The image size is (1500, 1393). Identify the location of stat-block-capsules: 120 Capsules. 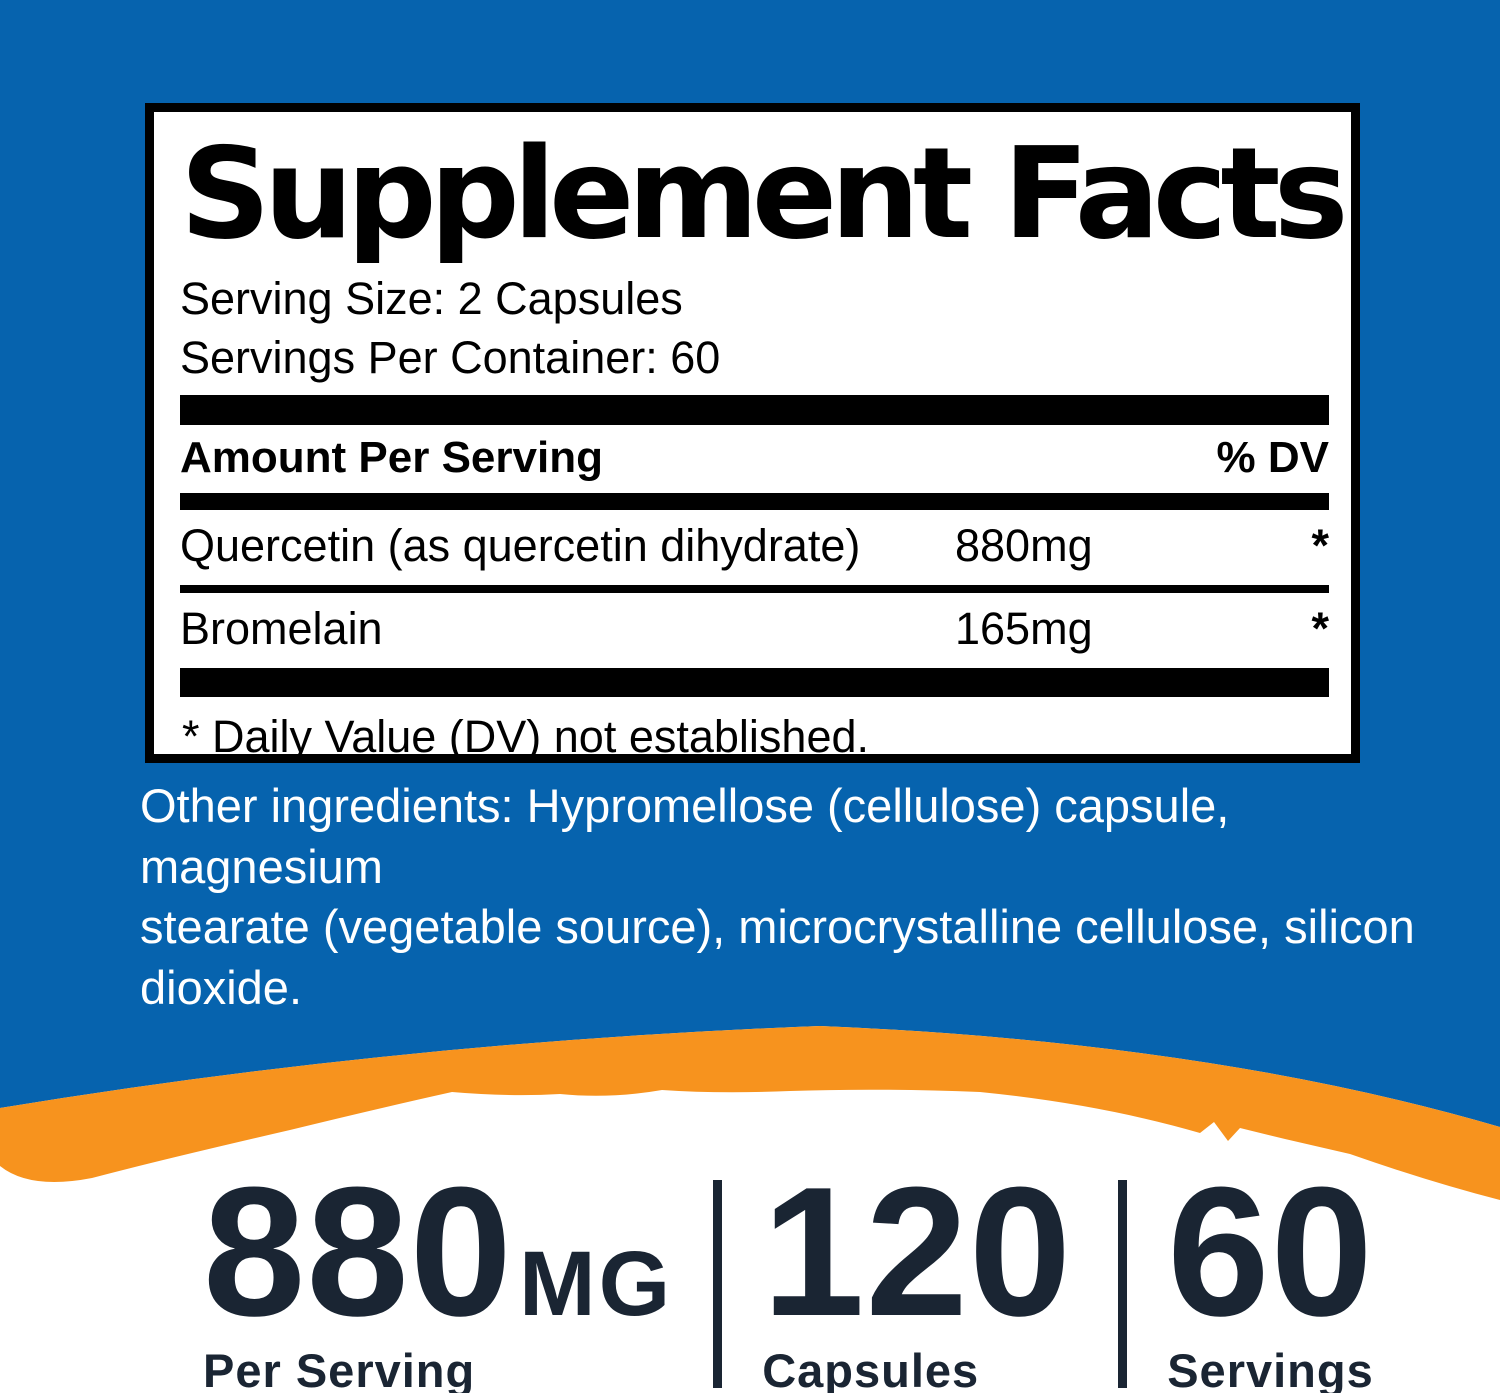
(920, 1276).